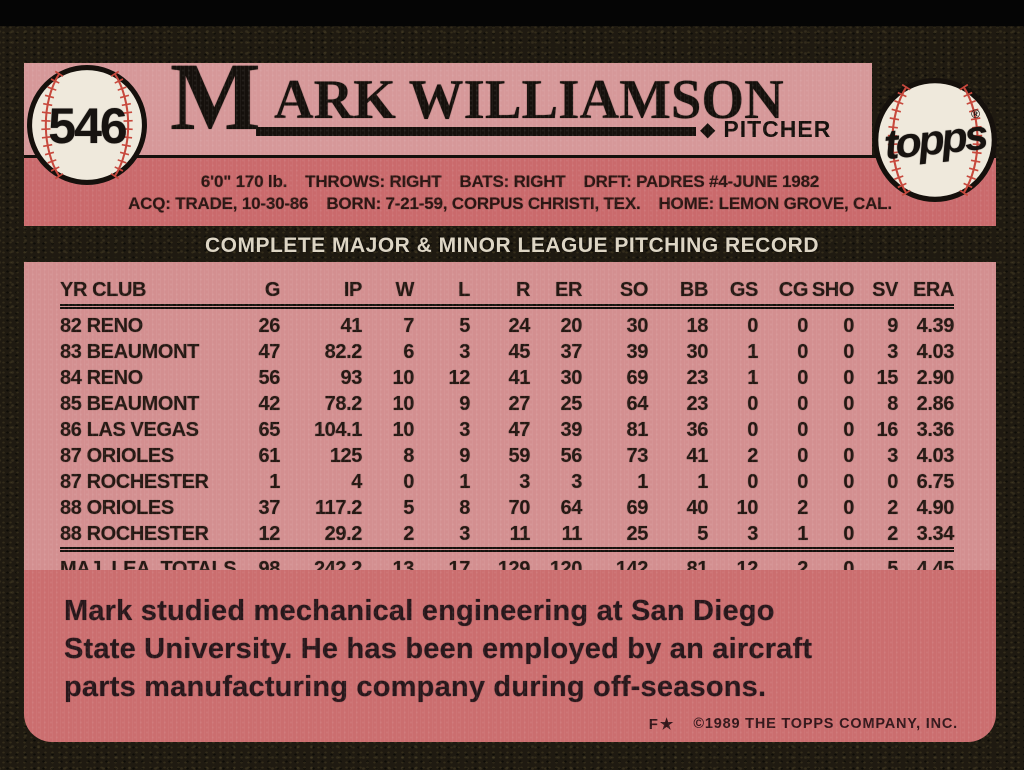 Image resolution: width=1024 pixels, height=770 pixels. What do you see at coordinates (408, 351) in the screenshot?
I see `stat-cell: 6` at bounding box center [408, 351].